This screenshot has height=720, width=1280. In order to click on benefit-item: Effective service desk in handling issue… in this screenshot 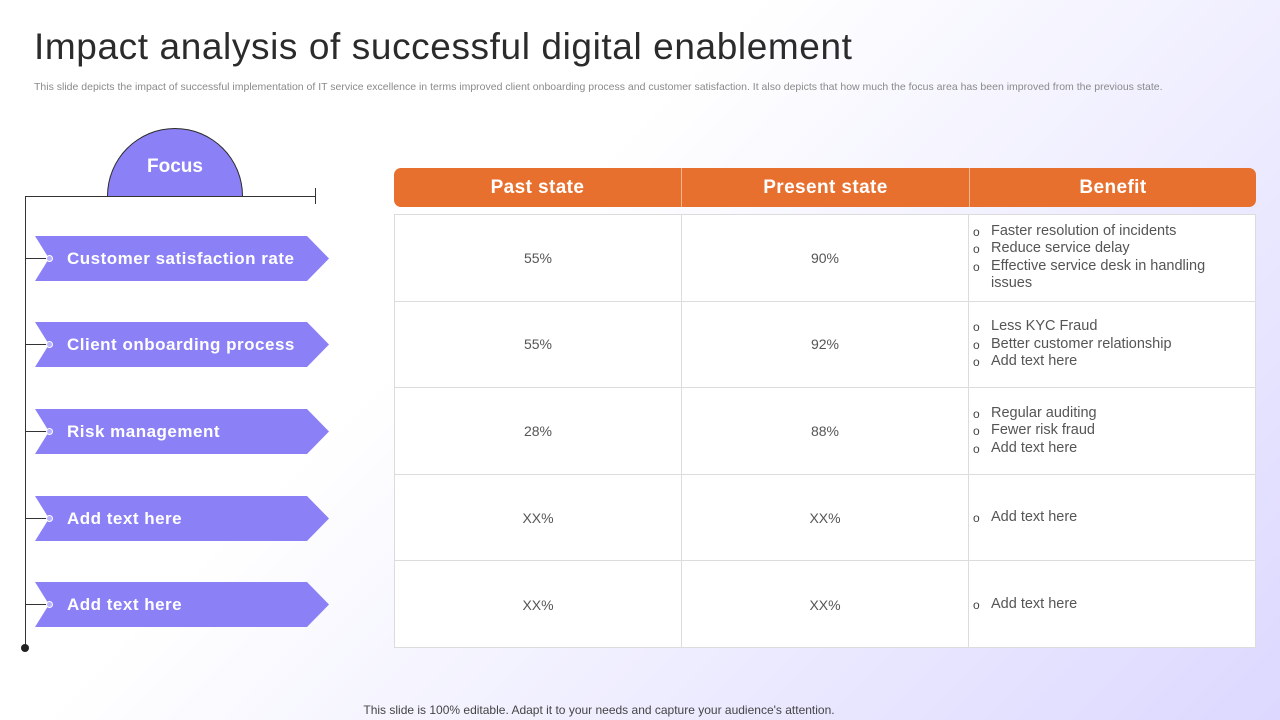, I will do `click(1098, 275)`.